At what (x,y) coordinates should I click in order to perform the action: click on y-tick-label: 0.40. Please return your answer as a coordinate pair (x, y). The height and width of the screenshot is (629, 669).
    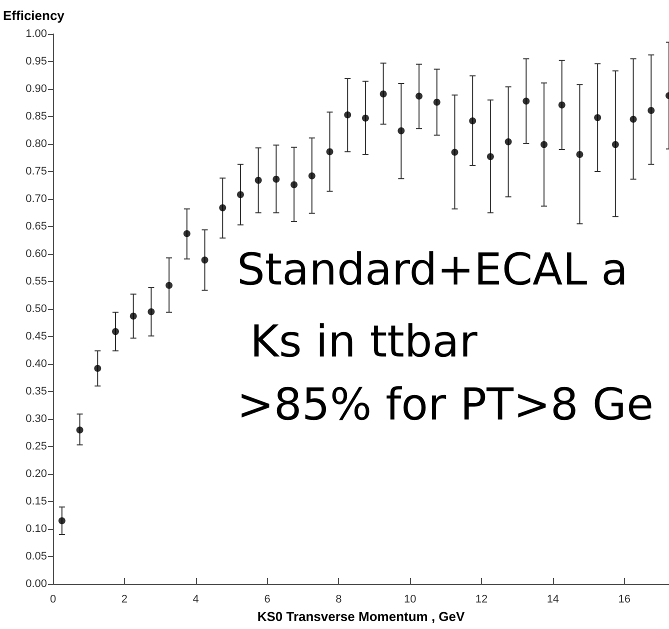
    Looking at the image, I should click on (36, 364).